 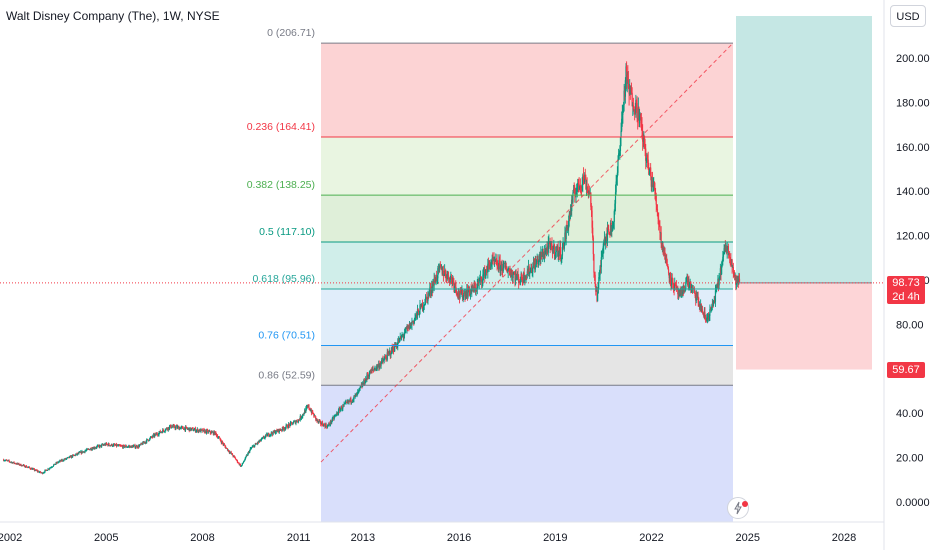 I want to click on long-position-target-zone, so click(x=804, y=149).